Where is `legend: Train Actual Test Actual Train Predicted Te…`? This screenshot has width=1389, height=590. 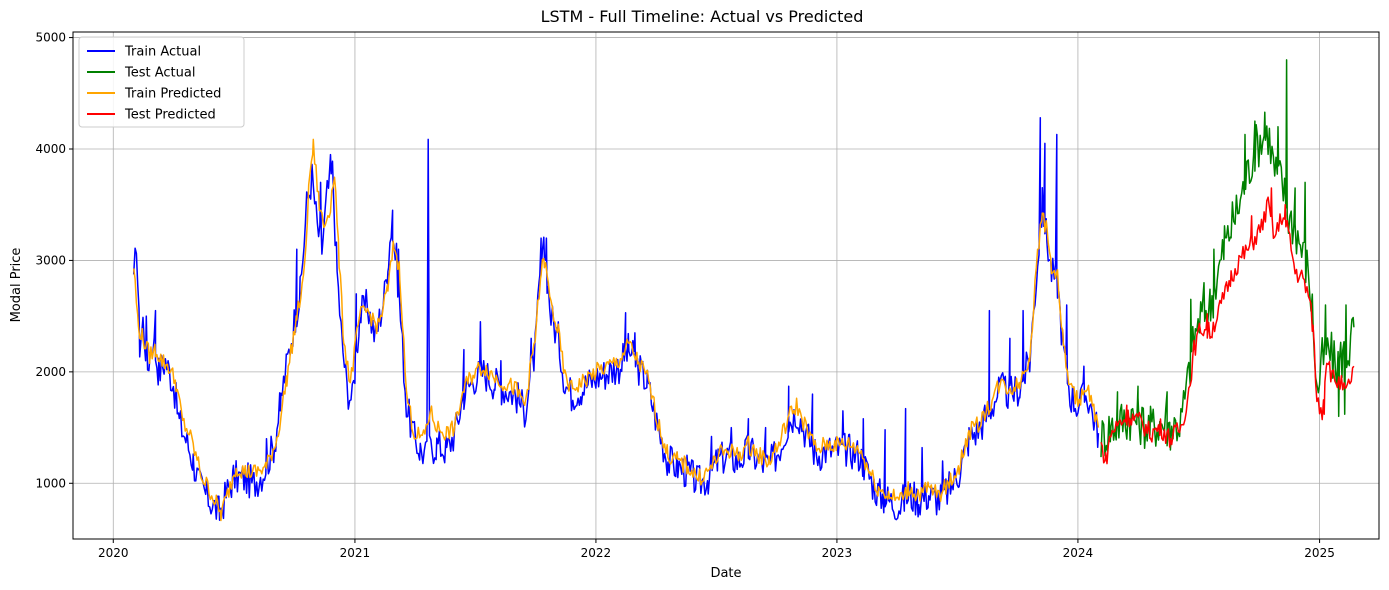
legend: Train Actual Test Actual Train Predicted Te… is located at coordinates (161, 82).